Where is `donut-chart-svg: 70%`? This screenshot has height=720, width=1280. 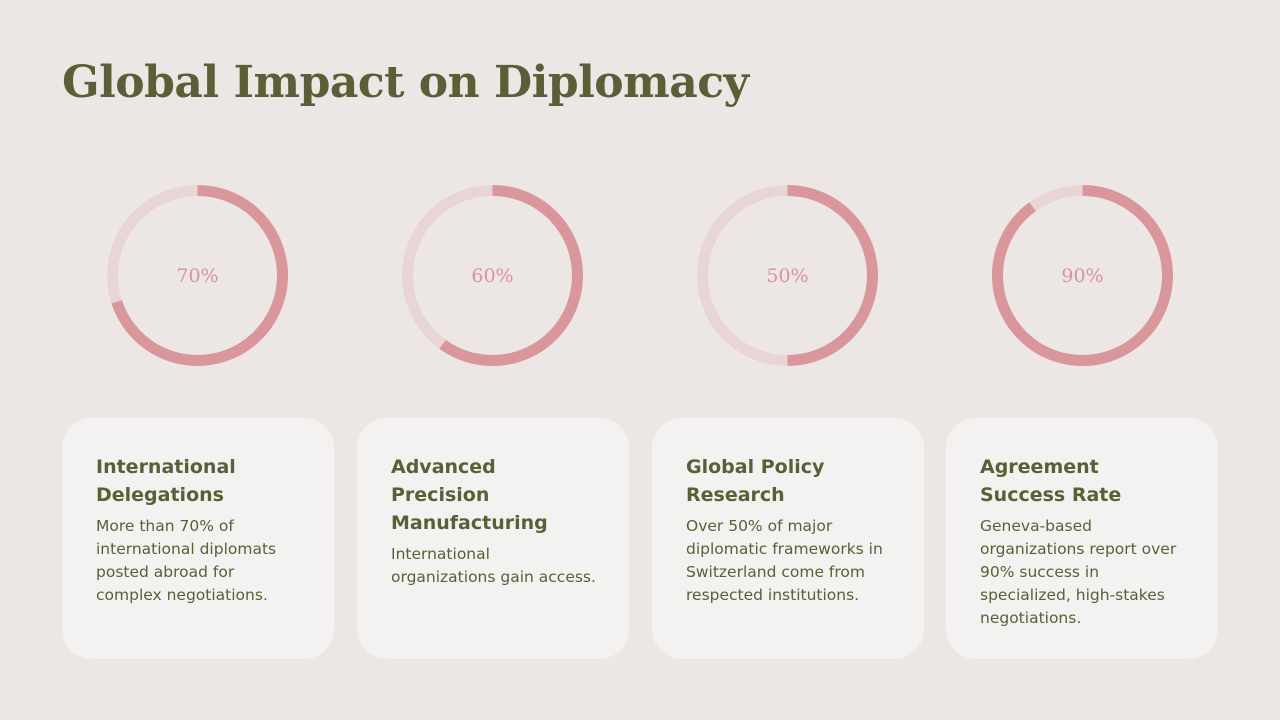 donut-chart-svg: 70% is located at coordinates (197, 275).